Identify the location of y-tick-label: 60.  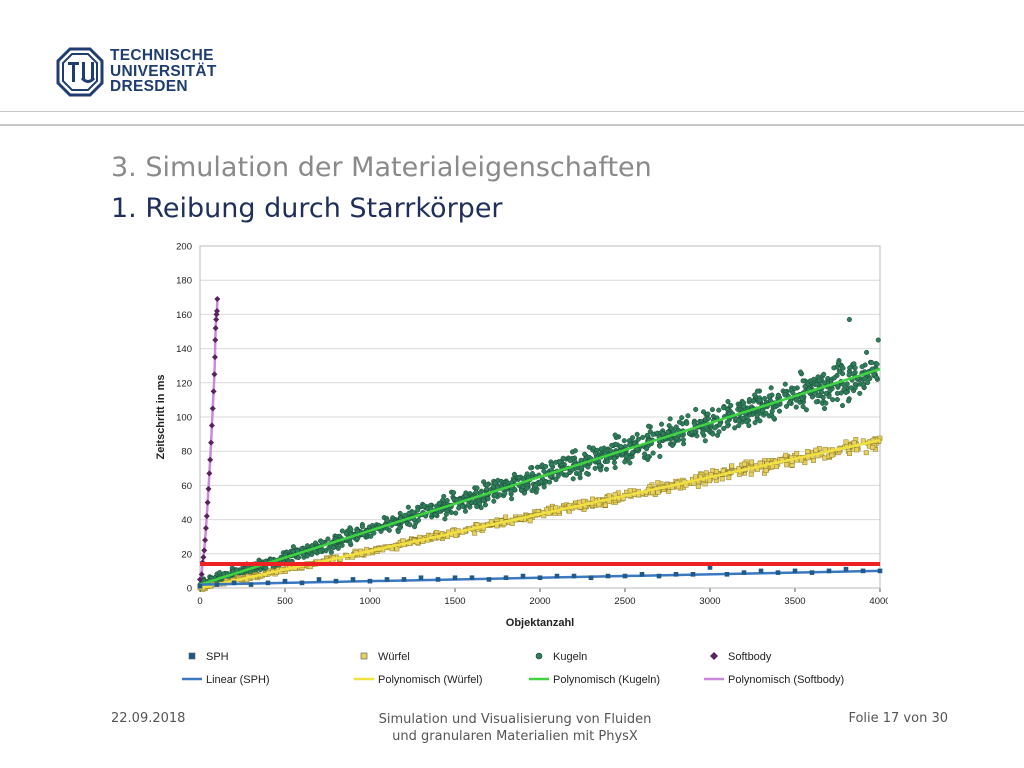
(186, 486).